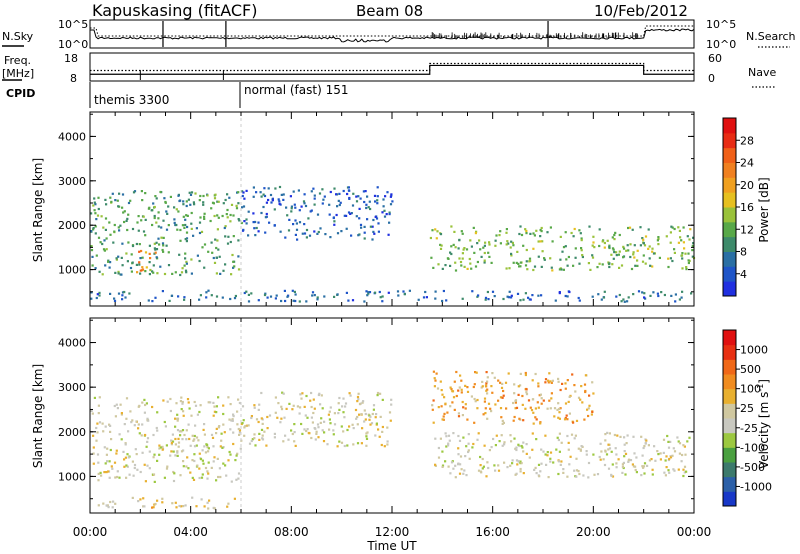 The height and width of the screenshot is (554, 800). What do you see at coordinates (17, 60) in the screenshot?
I see `freq-label-line1: Freq.` at bounding box center [17, 60].